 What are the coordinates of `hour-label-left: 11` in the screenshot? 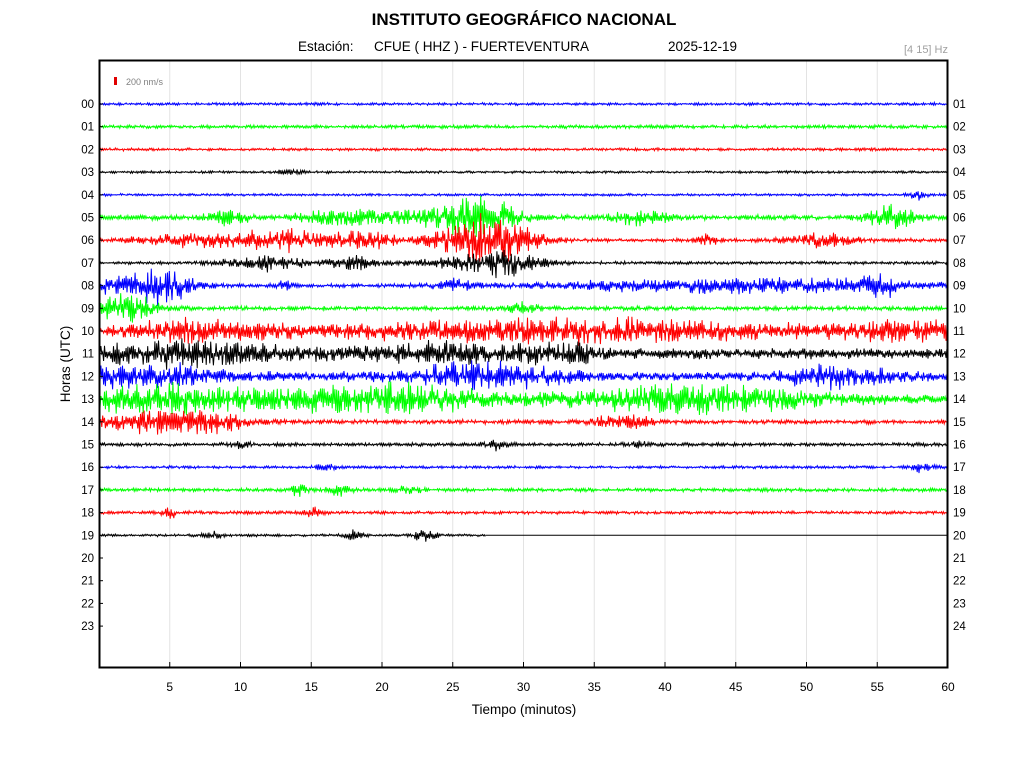 It's located at (88, 355).